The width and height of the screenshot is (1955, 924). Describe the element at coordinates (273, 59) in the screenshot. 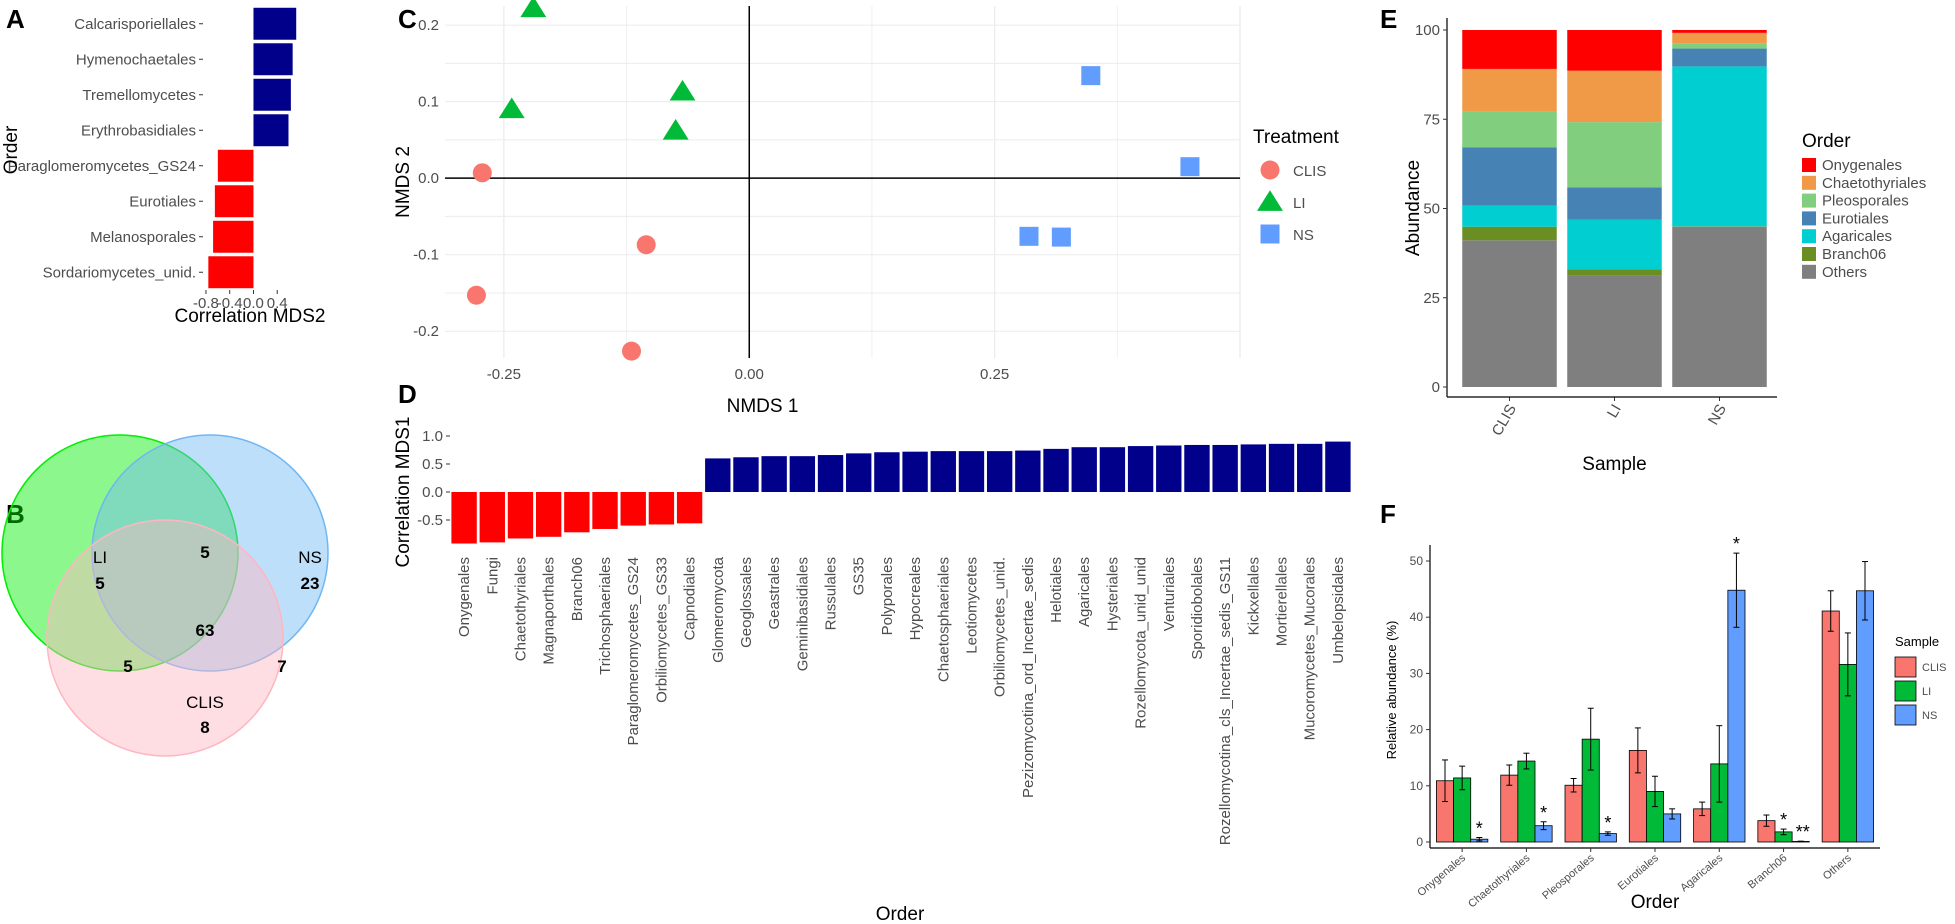

I see `bar-a-hymenochaetales` at that location.